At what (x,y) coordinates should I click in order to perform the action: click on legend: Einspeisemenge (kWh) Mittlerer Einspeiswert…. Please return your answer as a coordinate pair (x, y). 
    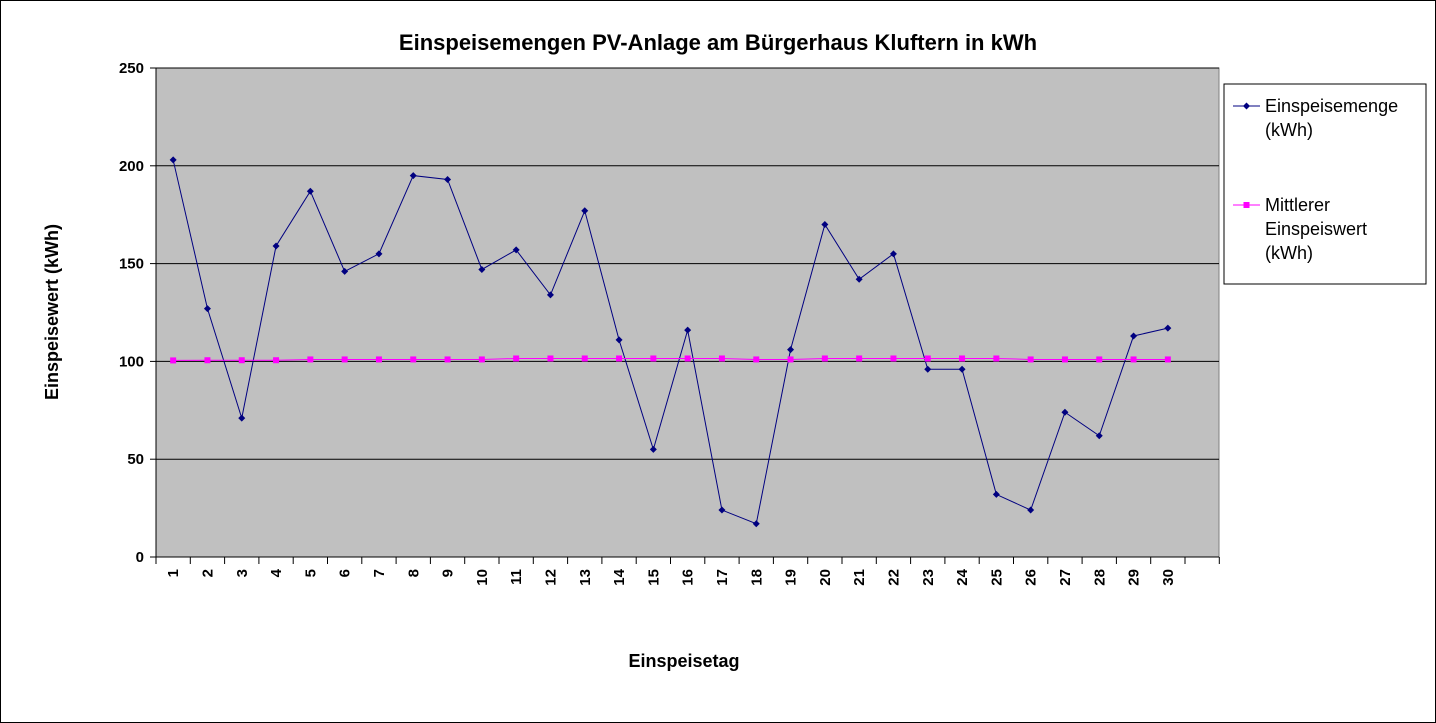
    Looking at the image, I should click on (1325, 184).